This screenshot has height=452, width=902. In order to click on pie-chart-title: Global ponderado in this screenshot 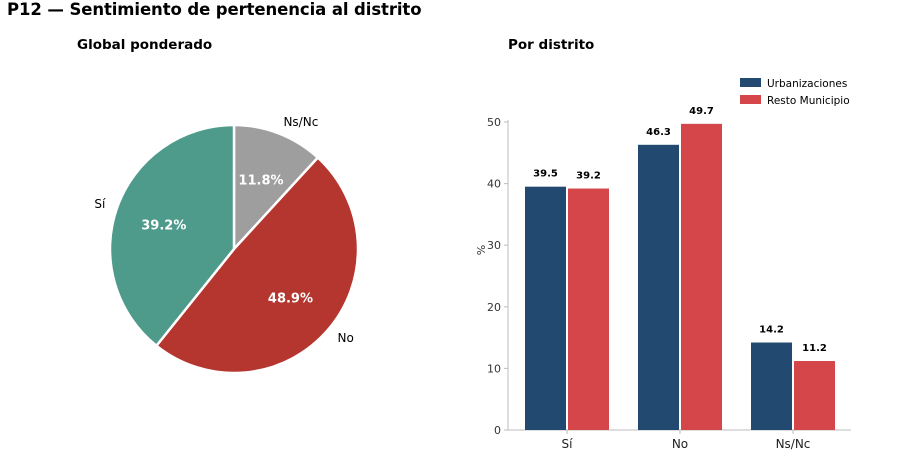, I will do `click(145, 45)`.